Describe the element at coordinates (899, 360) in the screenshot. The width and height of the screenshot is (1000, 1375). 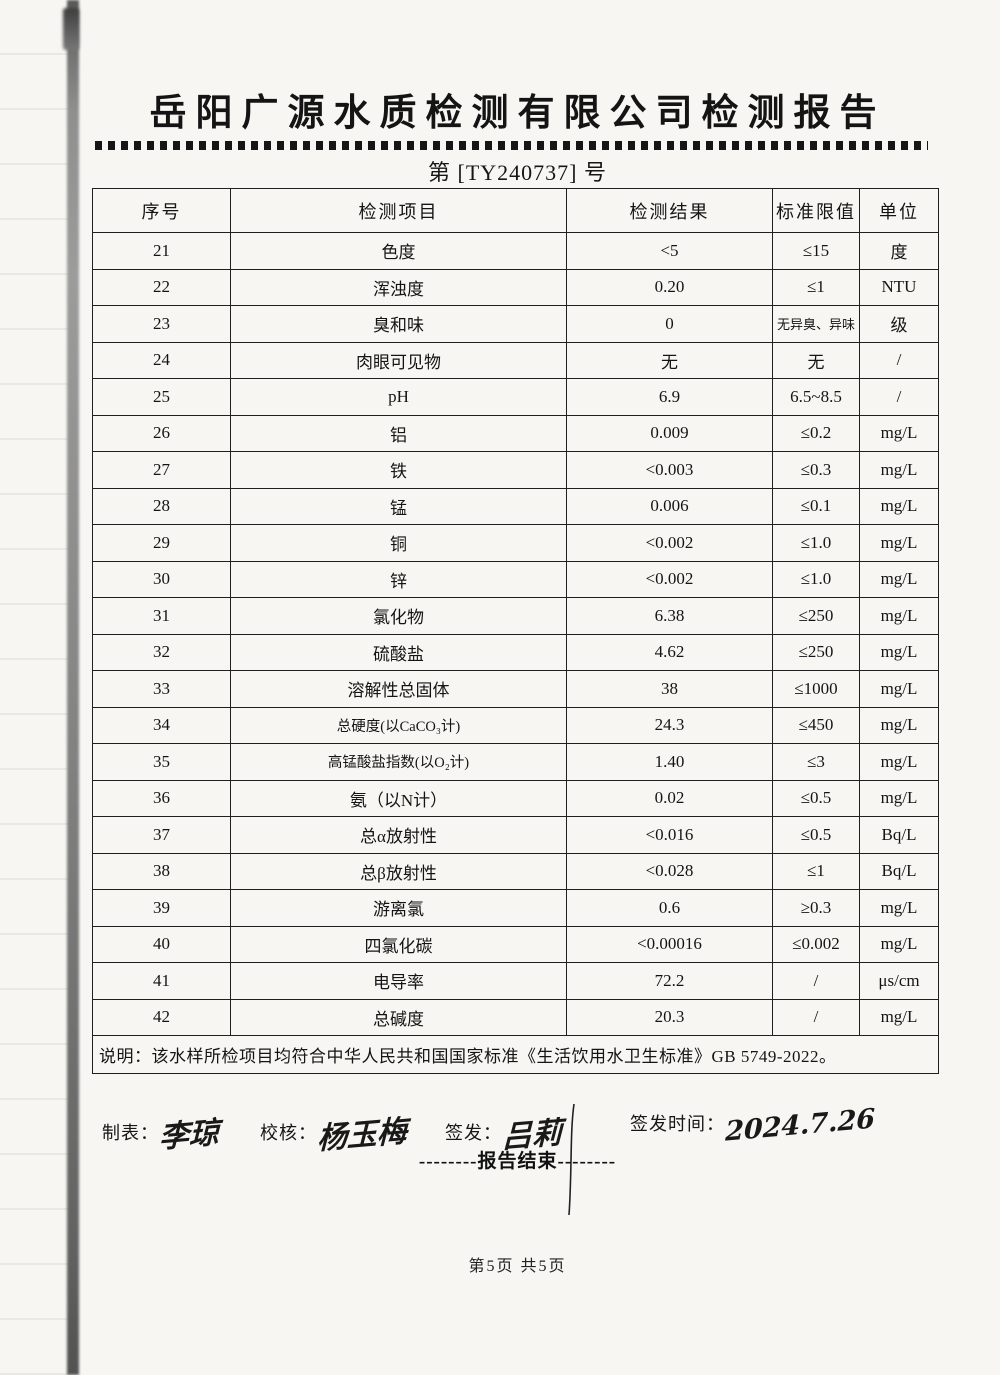
I see `cell-unit: /` at that location.